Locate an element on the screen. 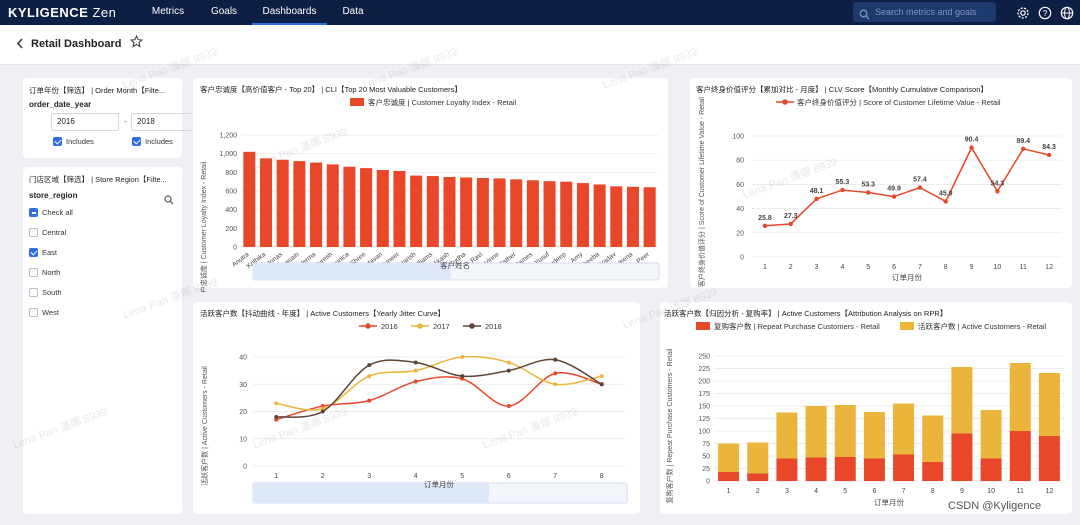 This screenshot has height=525, width=1080. year-from-input: 2016 is located at coordinates (85, 122).